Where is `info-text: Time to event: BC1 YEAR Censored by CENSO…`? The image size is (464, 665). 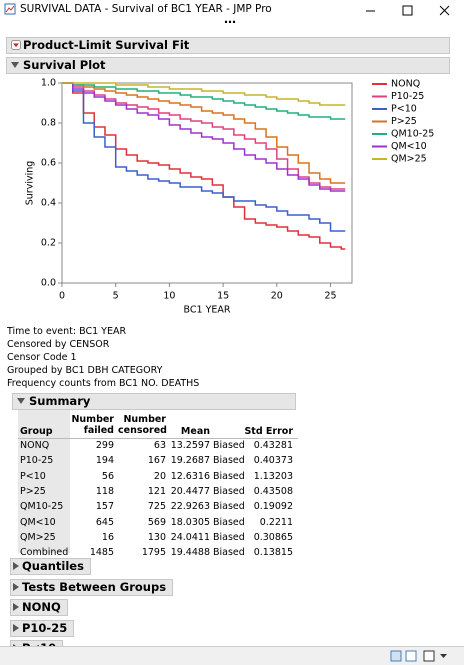 info-text: Time to event: BC1 YEAR Censored by CENSO… is located at coordinates (103, 357).